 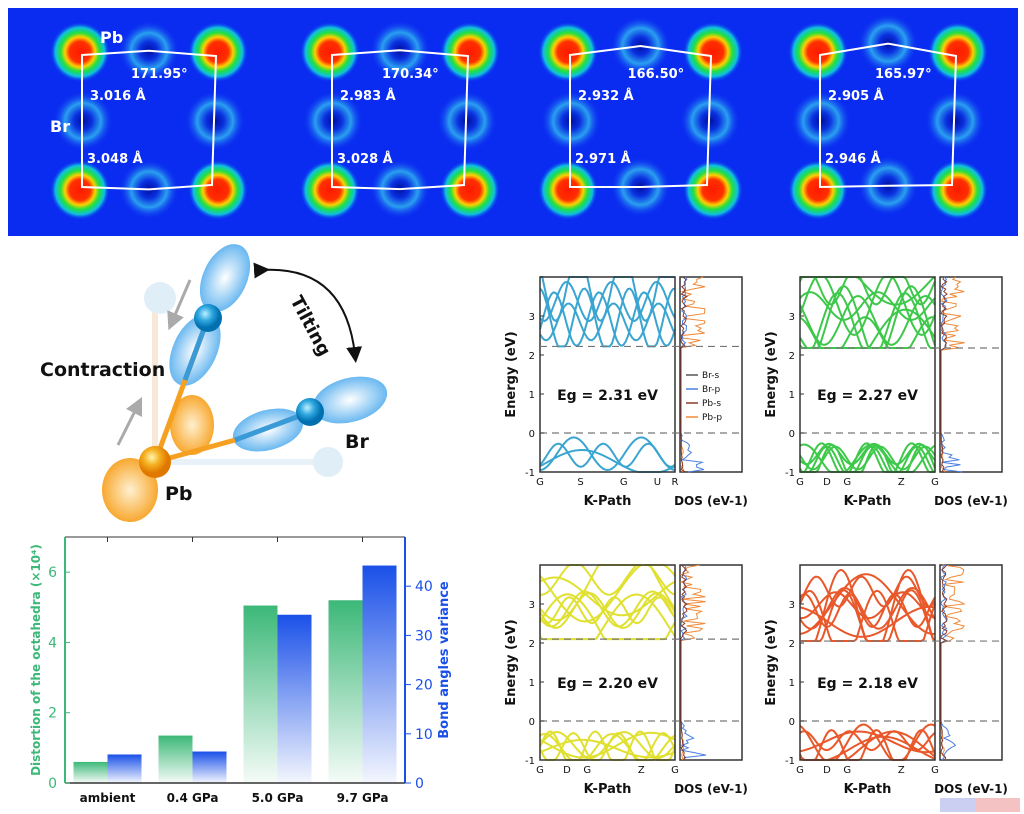 I want to click on br-p-orbital-lobe, so click(x=350, y=400).